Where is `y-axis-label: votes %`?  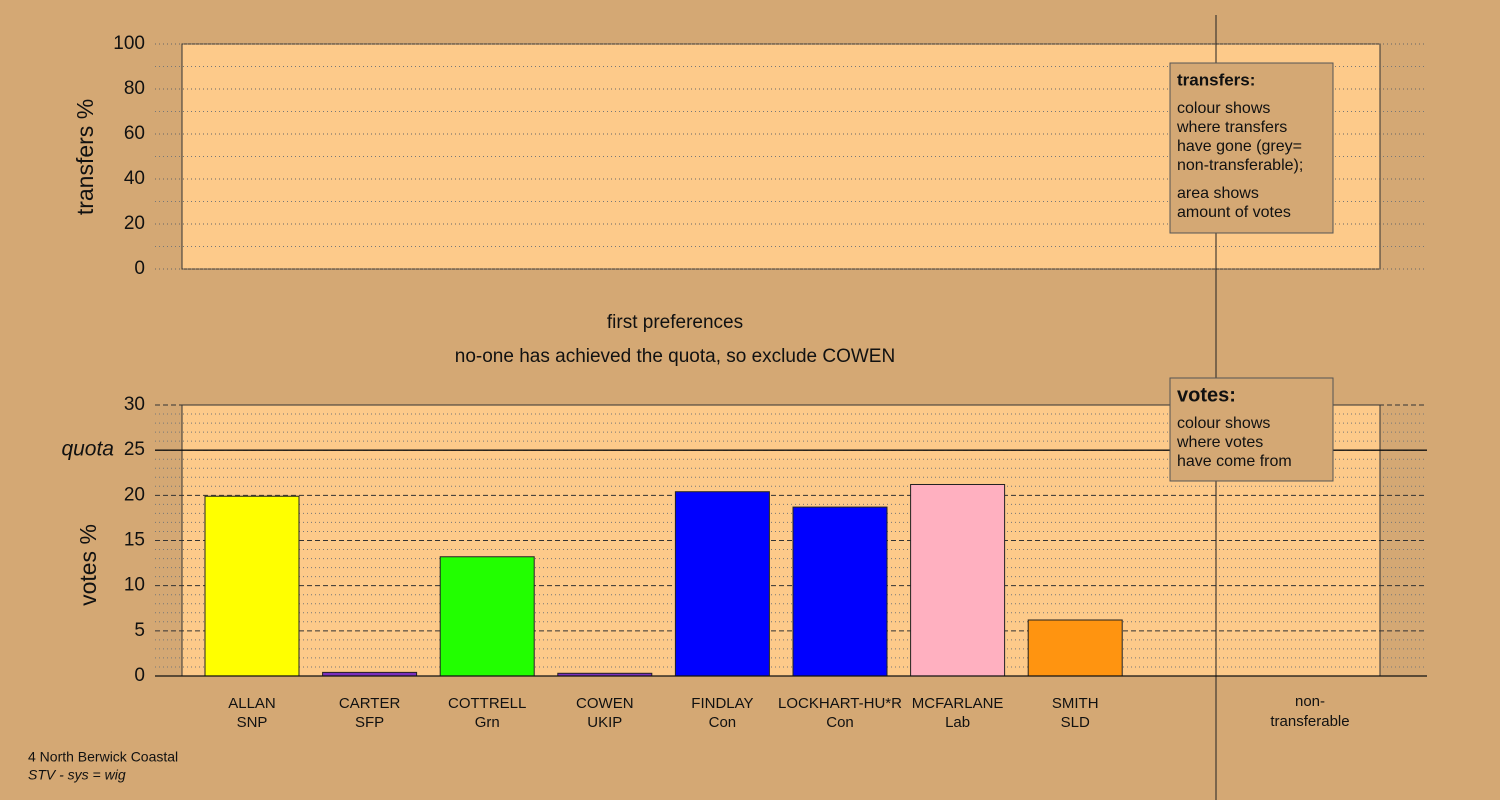 y-axis-label: votes % is located at coordinates (88, 565).